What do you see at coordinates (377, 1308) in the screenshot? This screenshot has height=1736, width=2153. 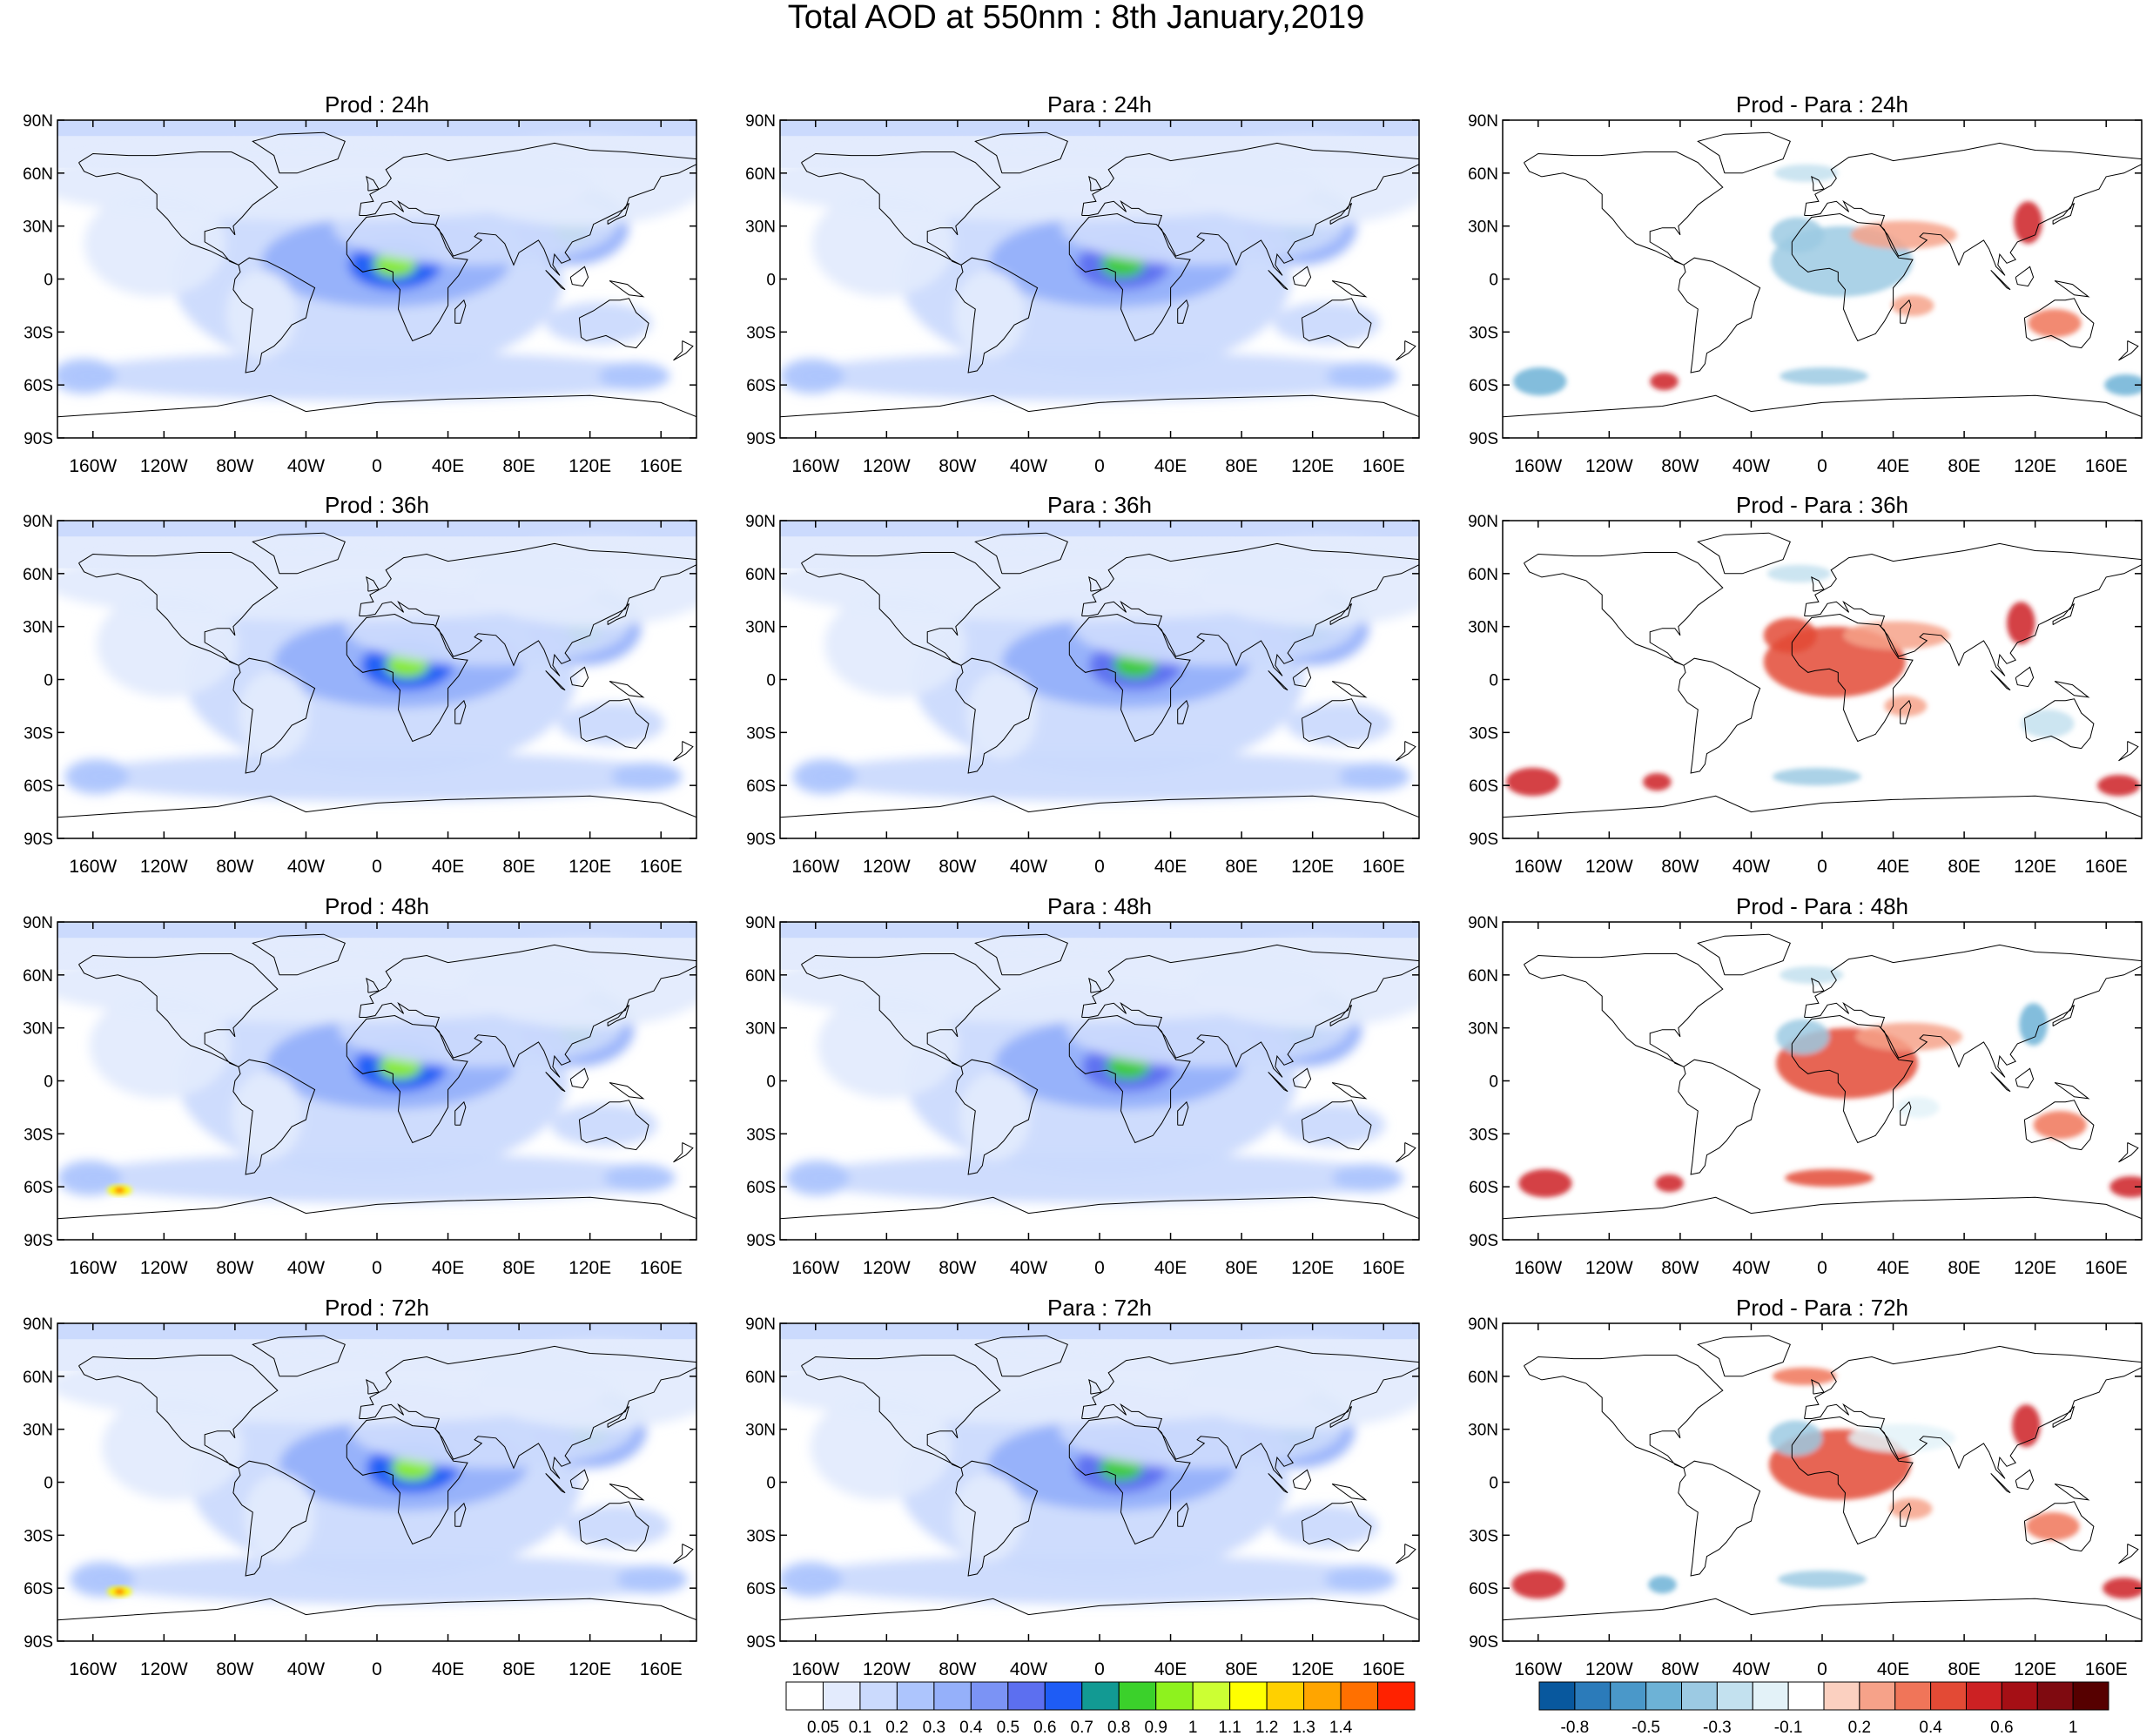 I see `panel-title: Prod : 72h` at bounding box center [377, 1308].